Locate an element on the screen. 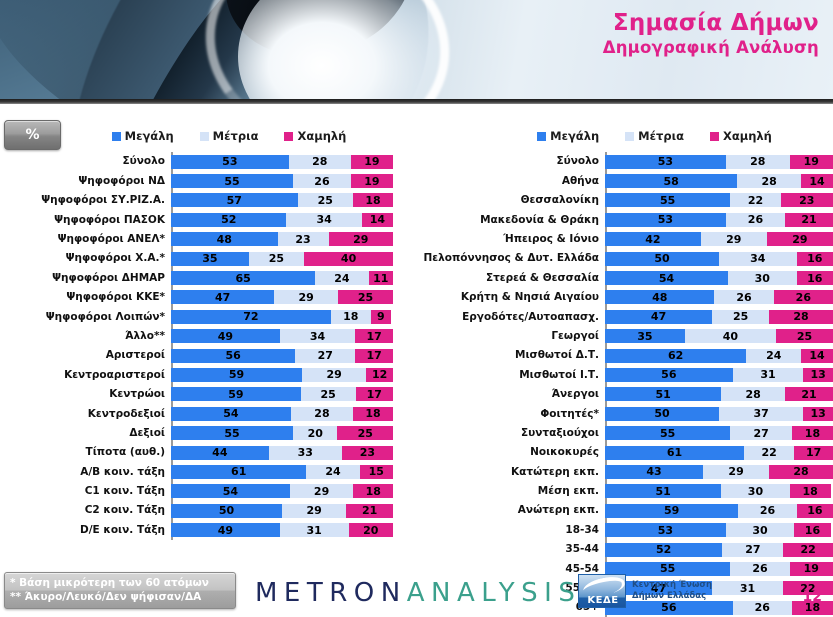  chart-row: Μέση εκπ. 51 30 18 is located at coordinates (625, 491).